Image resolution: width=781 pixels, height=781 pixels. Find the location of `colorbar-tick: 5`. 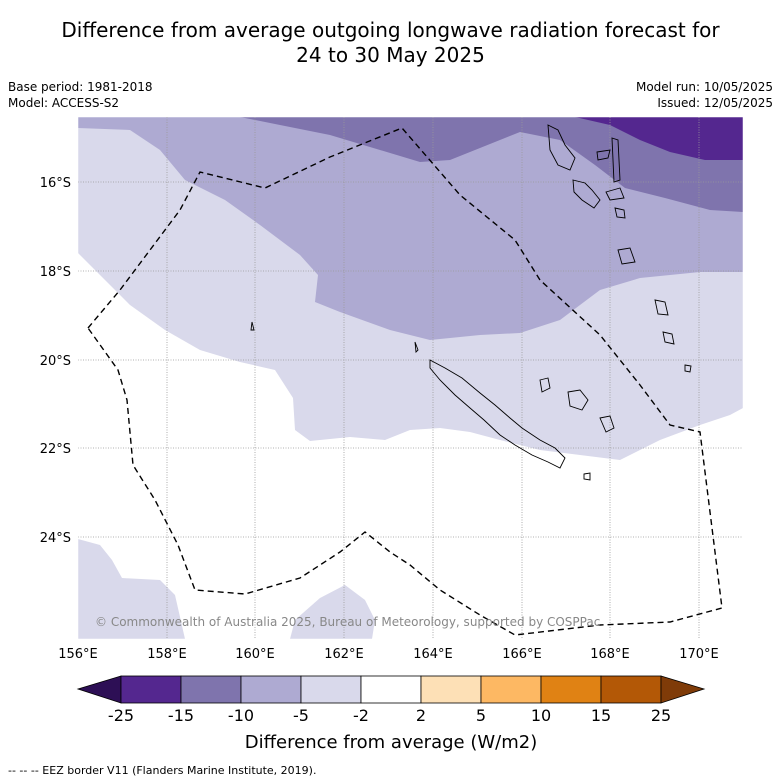

colorbar-tick: 5 is located at coordinates (481, 715).